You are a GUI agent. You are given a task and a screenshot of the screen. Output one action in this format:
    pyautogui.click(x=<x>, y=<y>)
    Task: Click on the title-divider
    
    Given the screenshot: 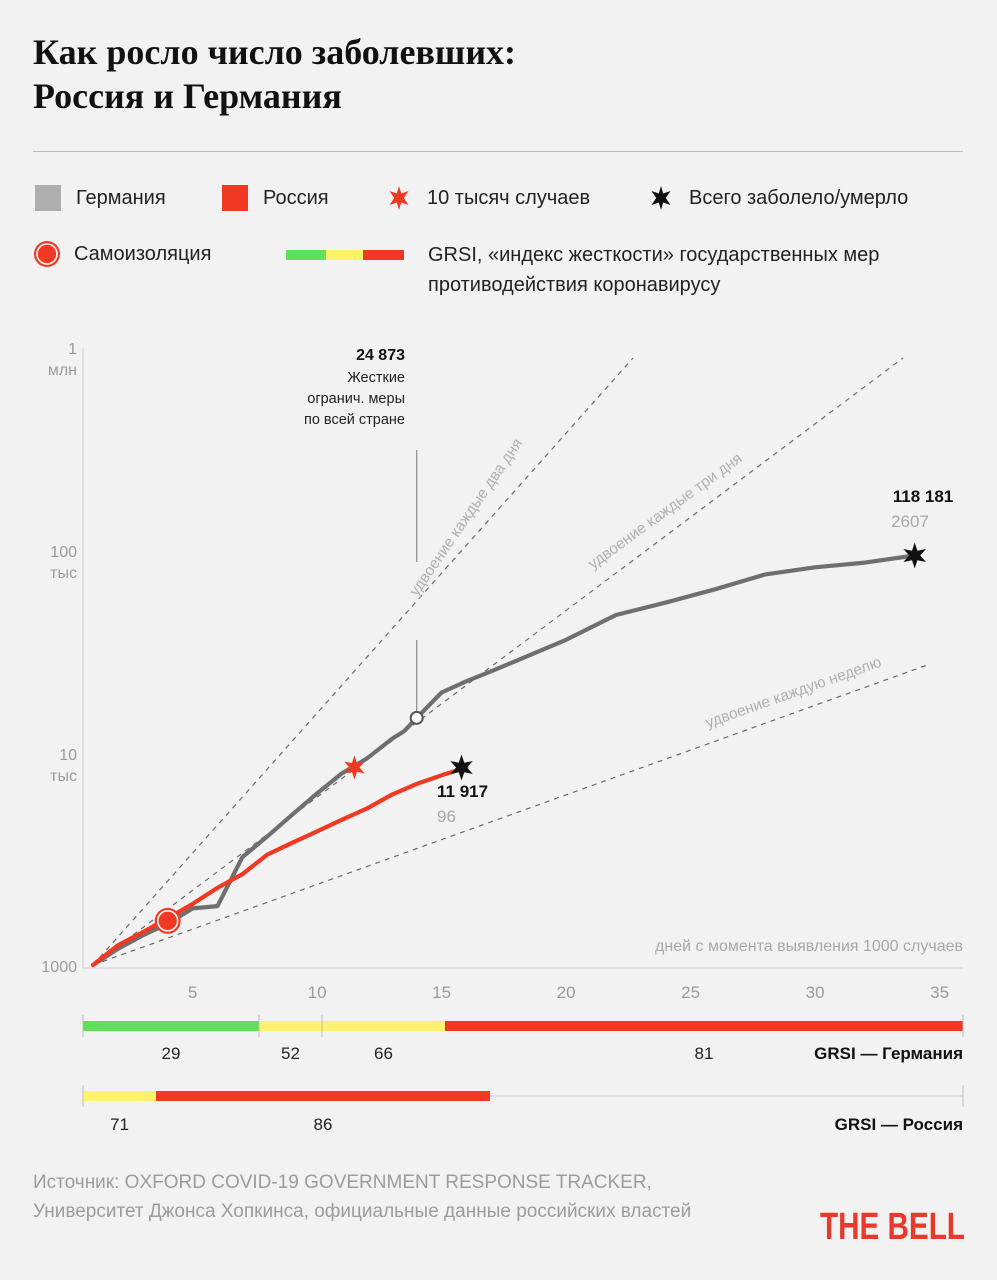 What is the action you would take?
    pyautogui.click(x=498, y=151)
    